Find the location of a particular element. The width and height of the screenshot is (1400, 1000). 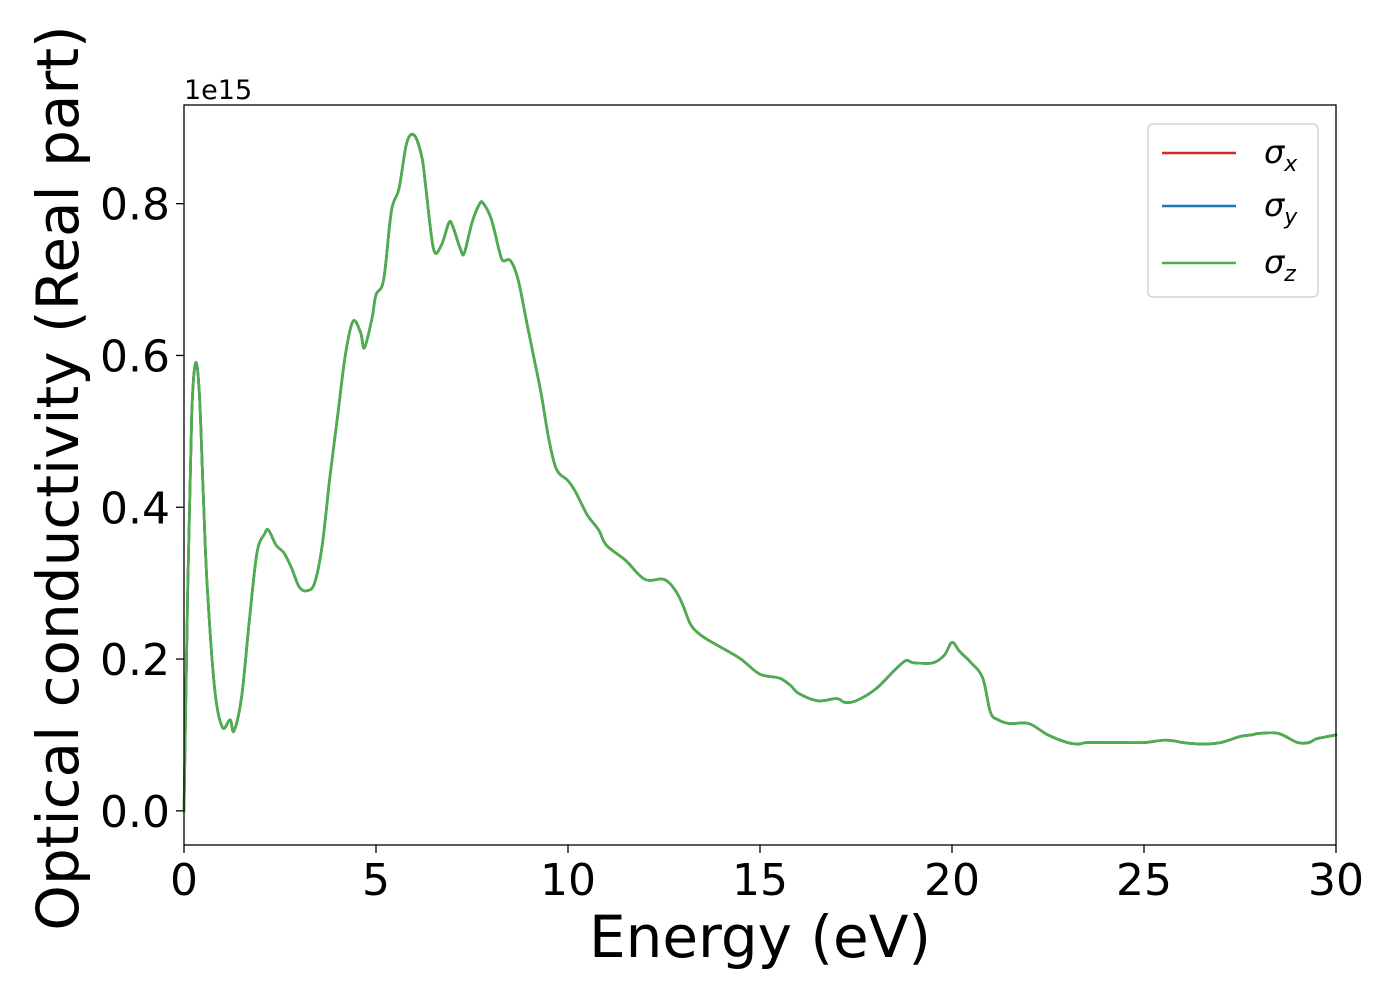

x-tick-label: 10 is located at coordinates (568, 880).